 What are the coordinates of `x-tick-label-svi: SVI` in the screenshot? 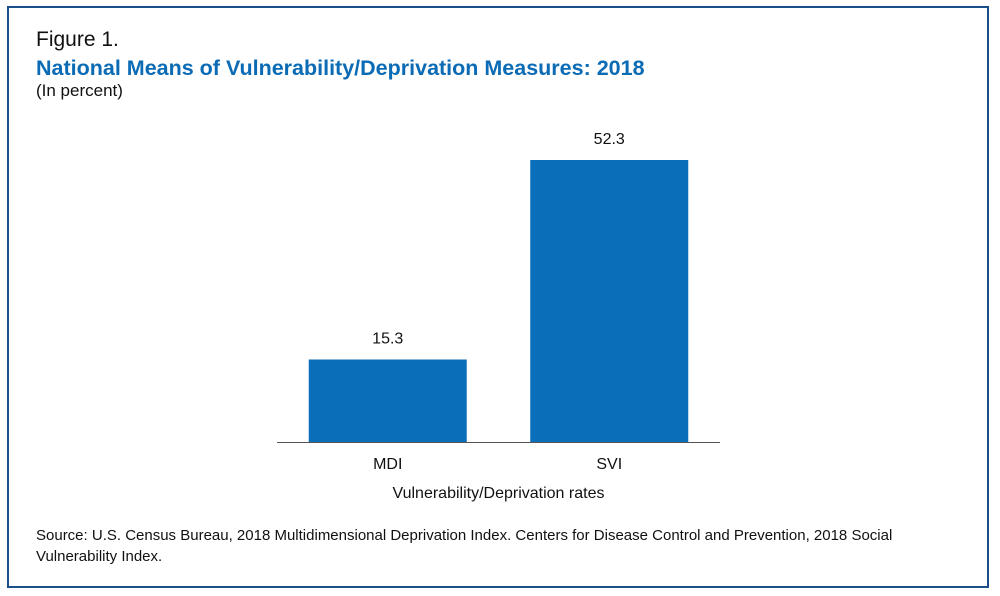 It's located at (609, 464).